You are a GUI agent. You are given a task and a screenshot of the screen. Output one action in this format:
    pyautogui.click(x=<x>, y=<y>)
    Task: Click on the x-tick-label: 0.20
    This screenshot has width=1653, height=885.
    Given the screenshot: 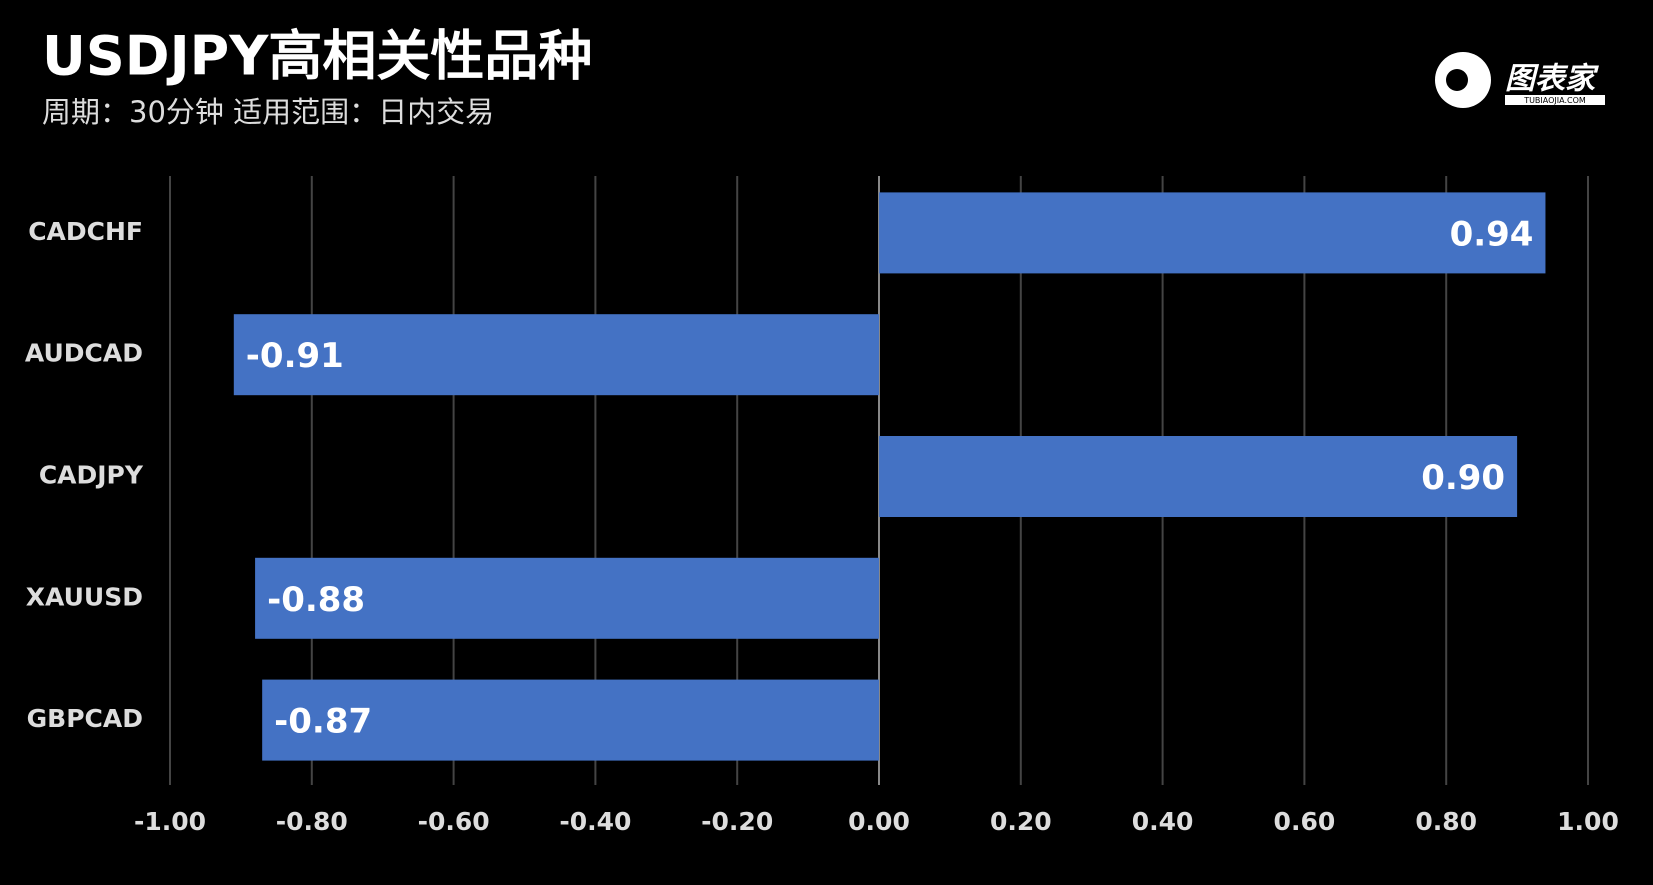 What is the action you would take?
    pyautogui.click(x=1021, y=821)
    